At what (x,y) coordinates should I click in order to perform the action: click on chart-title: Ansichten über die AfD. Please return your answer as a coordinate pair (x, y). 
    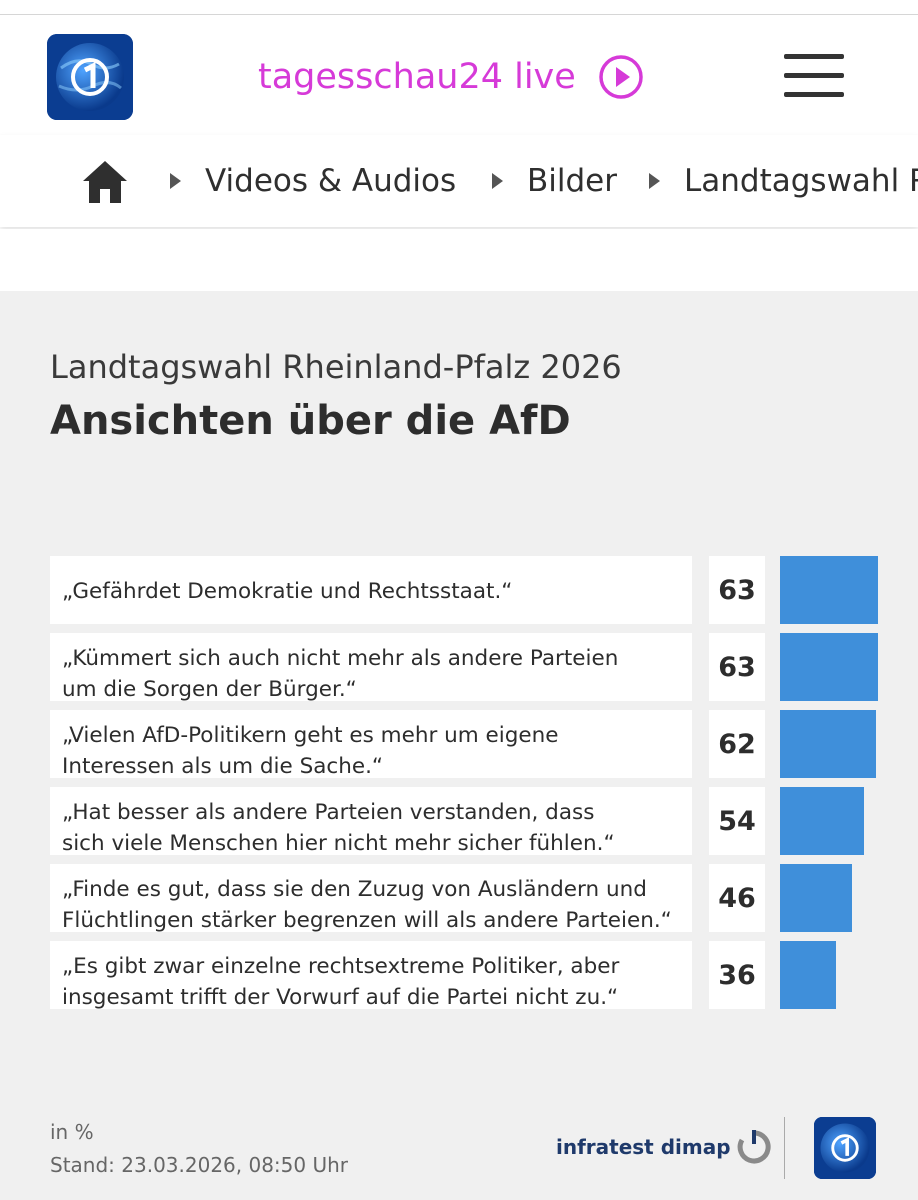
    Looking at the image, I should click on (310, 421).